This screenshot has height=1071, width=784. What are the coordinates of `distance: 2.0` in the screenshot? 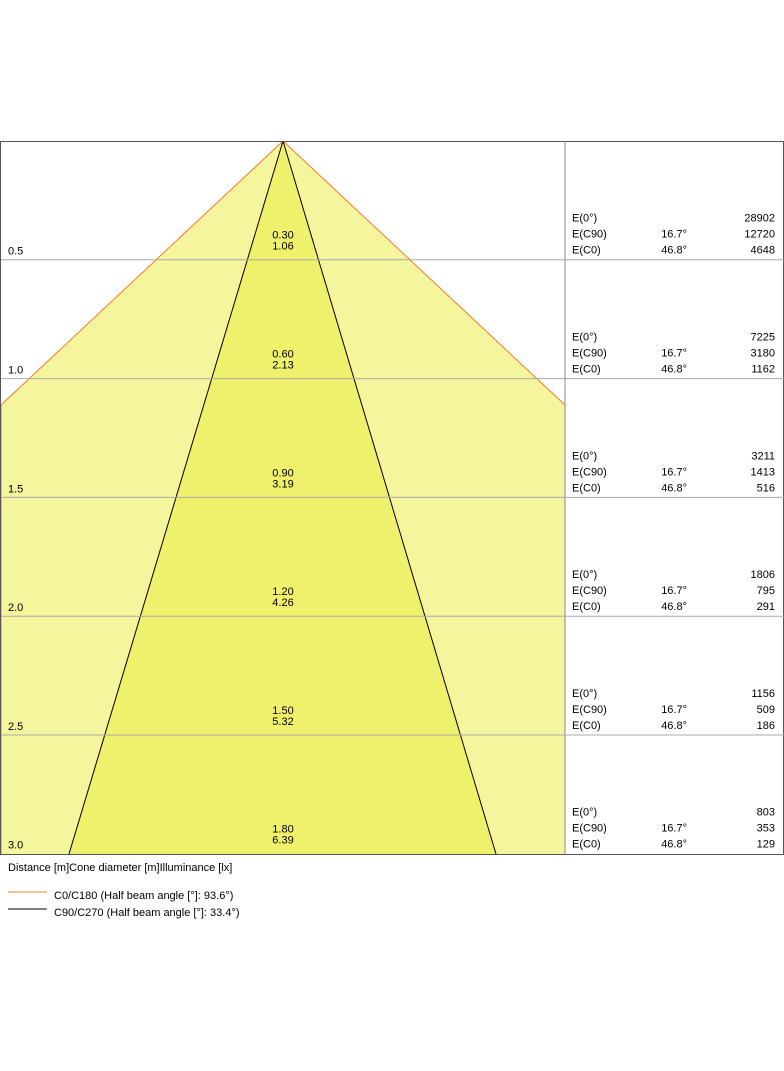 It's located at (15, 608).